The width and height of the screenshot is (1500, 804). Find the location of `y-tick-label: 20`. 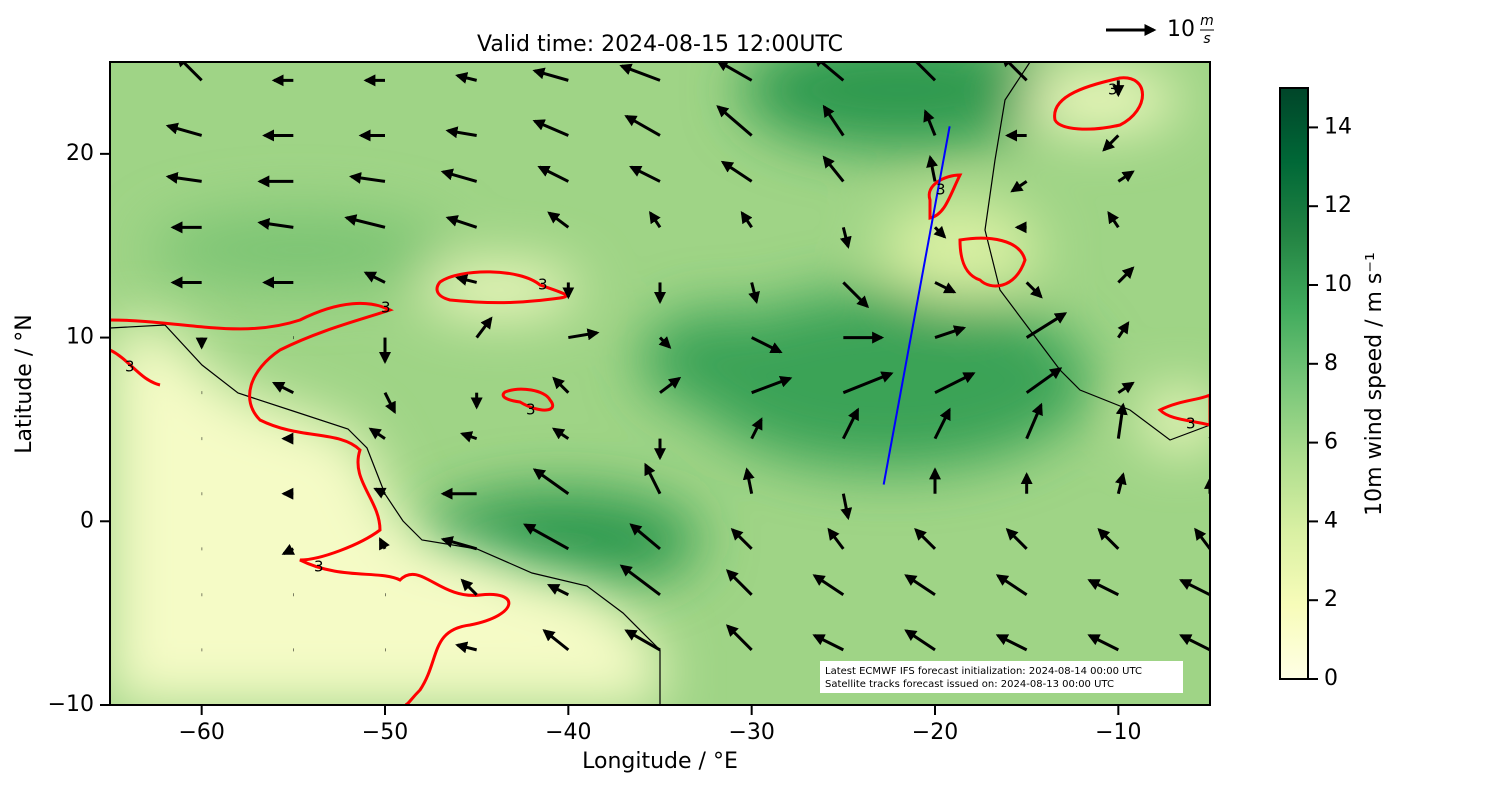

y-tick-label: 20 is located at coordinates (80, 153).